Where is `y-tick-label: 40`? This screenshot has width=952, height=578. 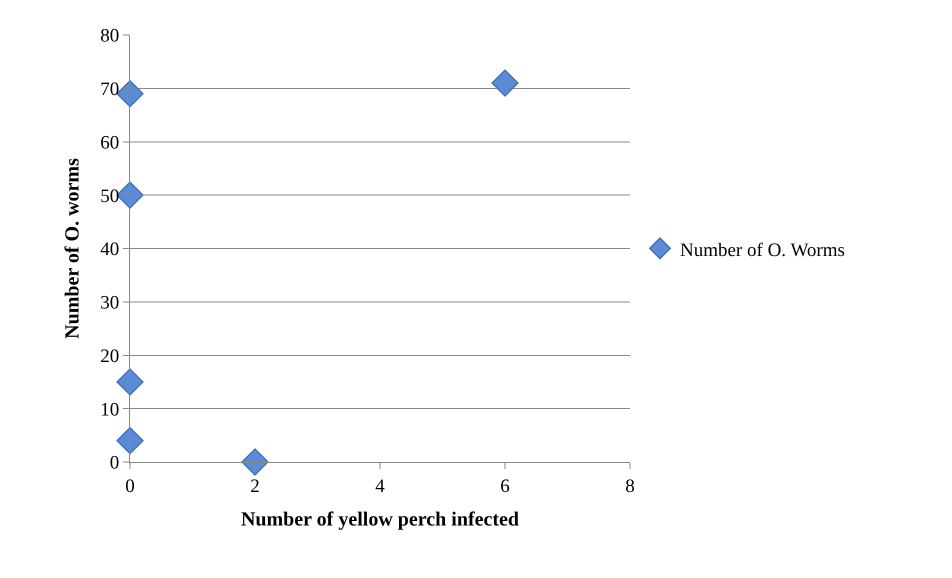
y-tick-label: 40 is located at coordinates (110, 249).